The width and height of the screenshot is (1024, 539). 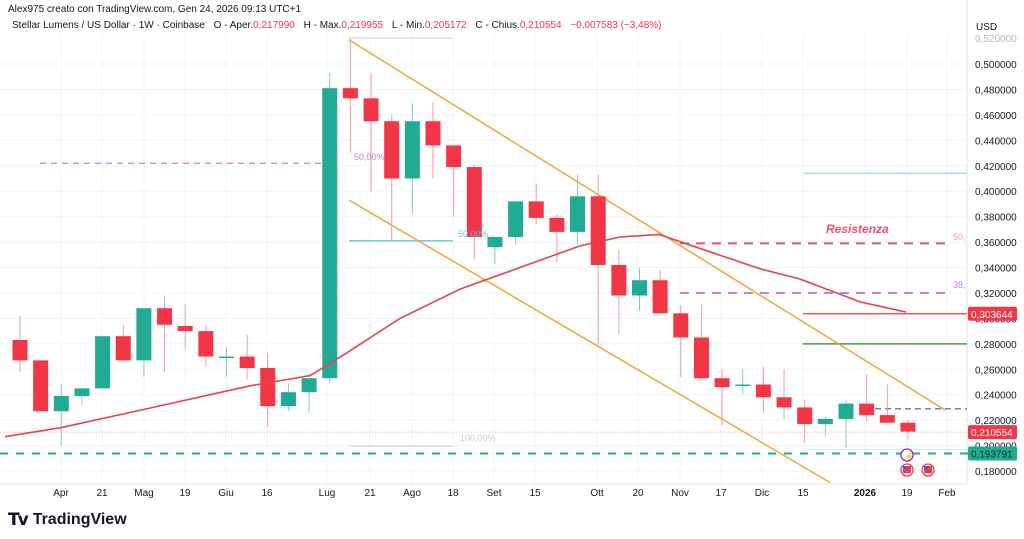 What do you see at coordinates (996, 39) in the screenshot?
I see `price-tick-label-clipped: 0,520000` at bounding box center [996, 39].